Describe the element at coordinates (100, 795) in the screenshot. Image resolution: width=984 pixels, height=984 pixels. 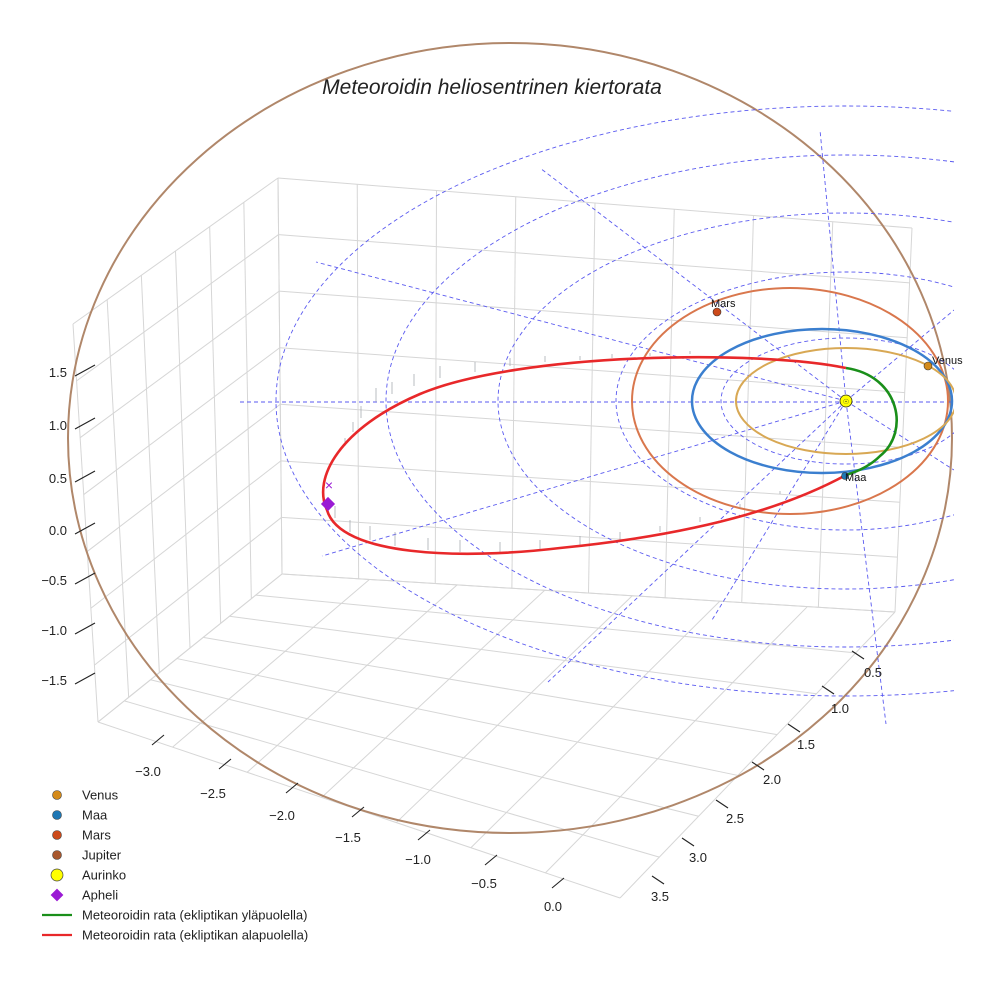
I see `legend-label: Venus` at that location.